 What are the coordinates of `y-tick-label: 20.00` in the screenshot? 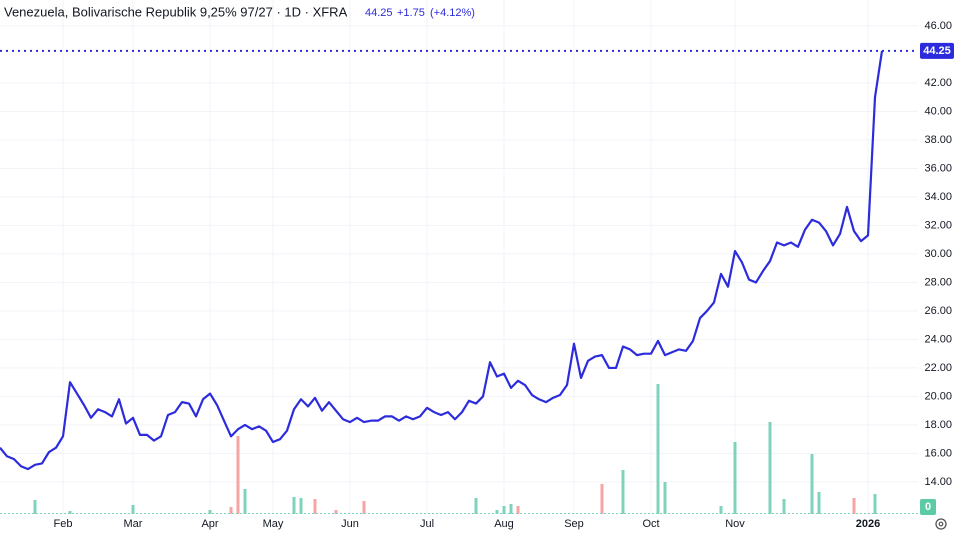 It's located at (938, 396).